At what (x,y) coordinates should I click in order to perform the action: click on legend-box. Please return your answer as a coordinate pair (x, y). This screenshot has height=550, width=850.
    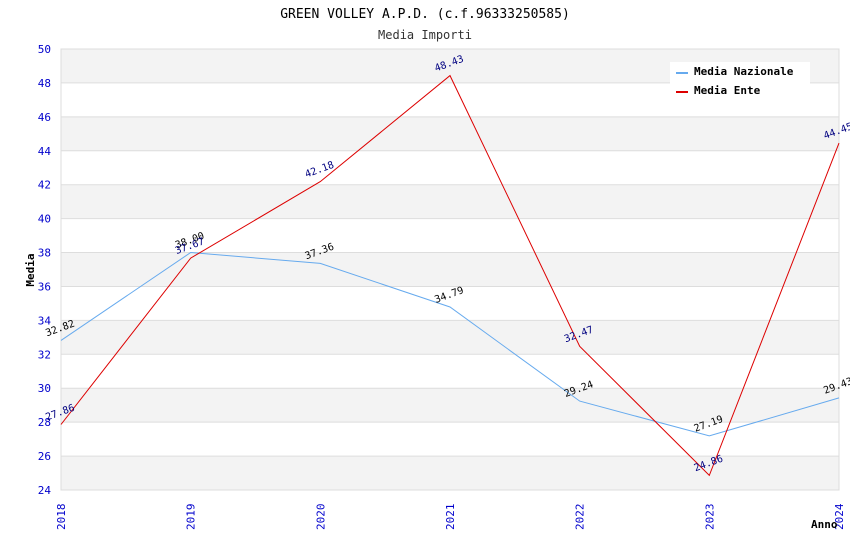
    Looking at the image, I should click on (740, 82).